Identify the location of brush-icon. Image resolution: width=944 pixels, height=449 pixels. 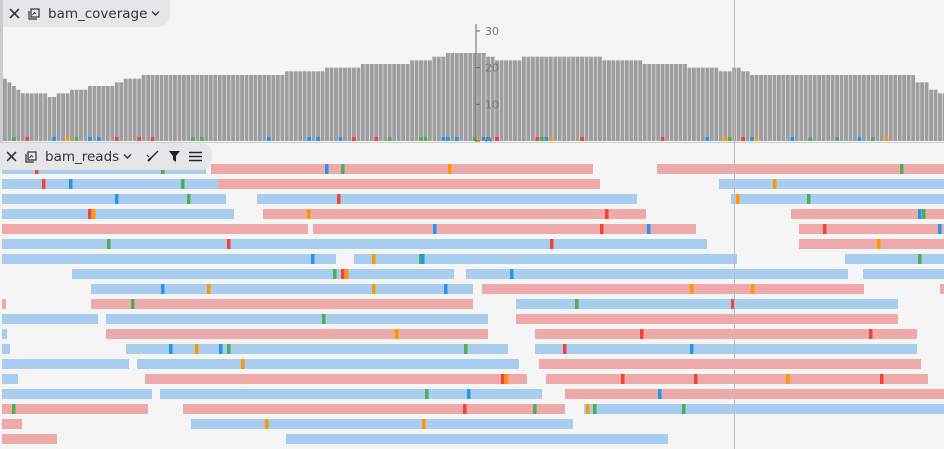
(153, 156).